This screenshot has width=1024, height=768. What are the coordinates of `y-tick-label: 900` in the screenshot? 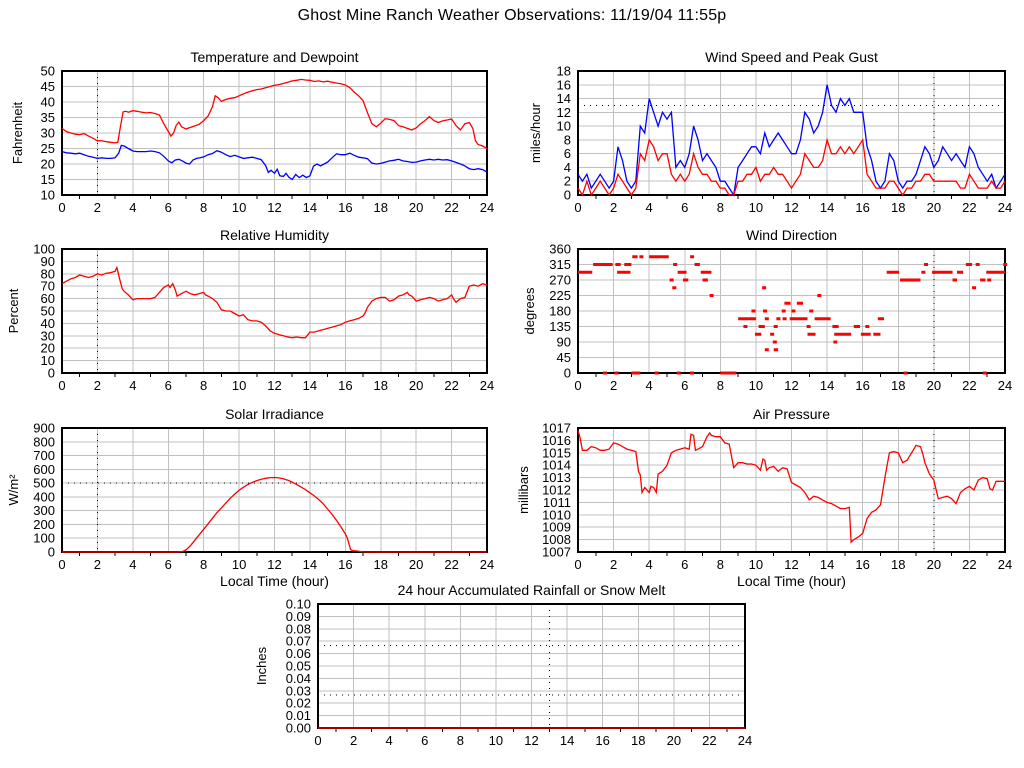 It's located at (44, 428).